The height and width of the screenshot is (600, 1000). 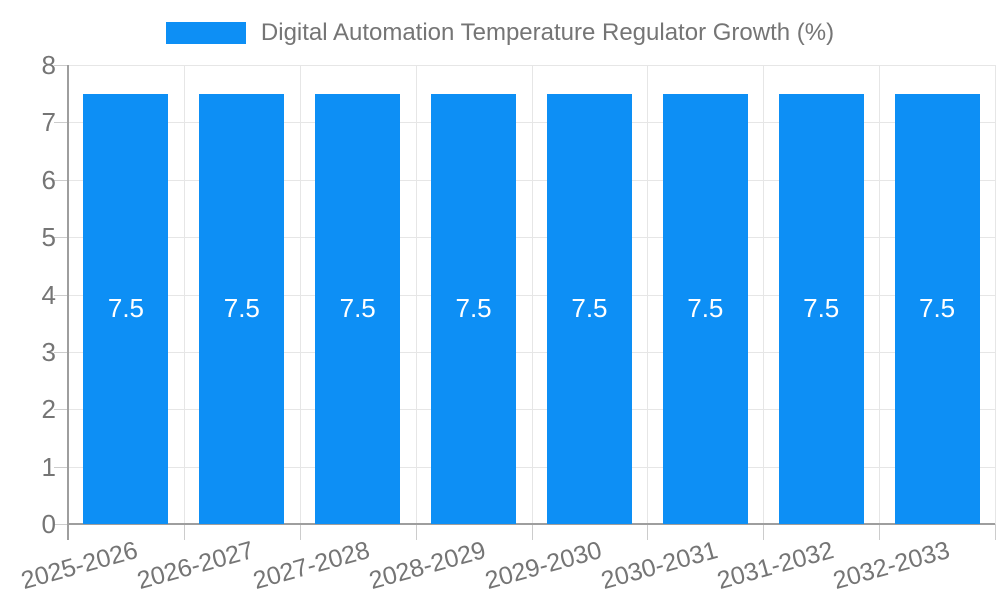 What do you see at coordinates (68, 302) in the screenshot?
I see `y-axis-line` at bounding box center [68, 302].